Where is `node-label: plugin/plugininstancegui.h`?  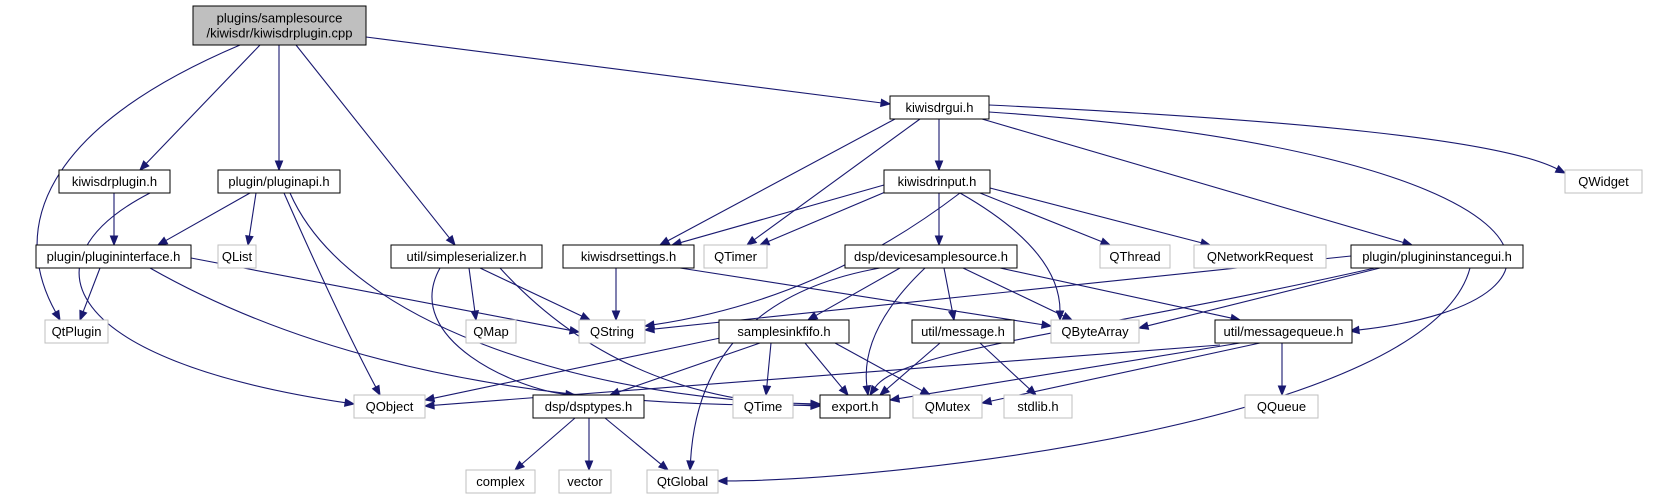 node-label: plugin/plugininstancegui.h is located at coordinates (1437, 256).